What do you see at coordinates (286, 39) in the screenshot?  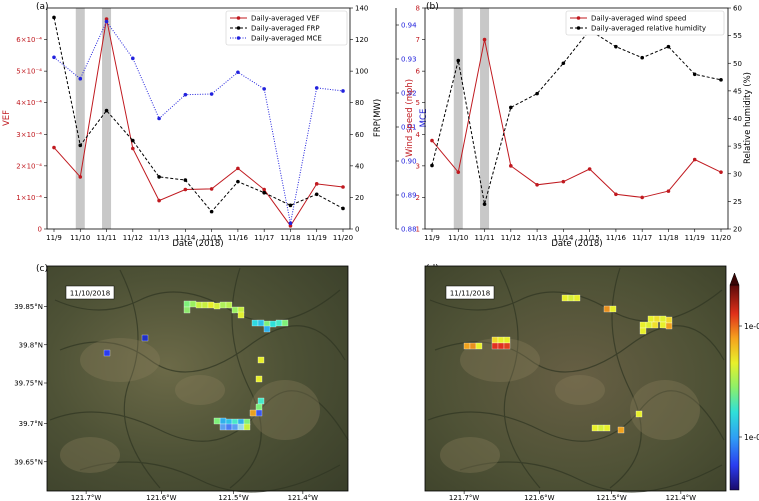 I see `legend-label-mce: Daily-averaged MCE` at bounding box center [286, 39].